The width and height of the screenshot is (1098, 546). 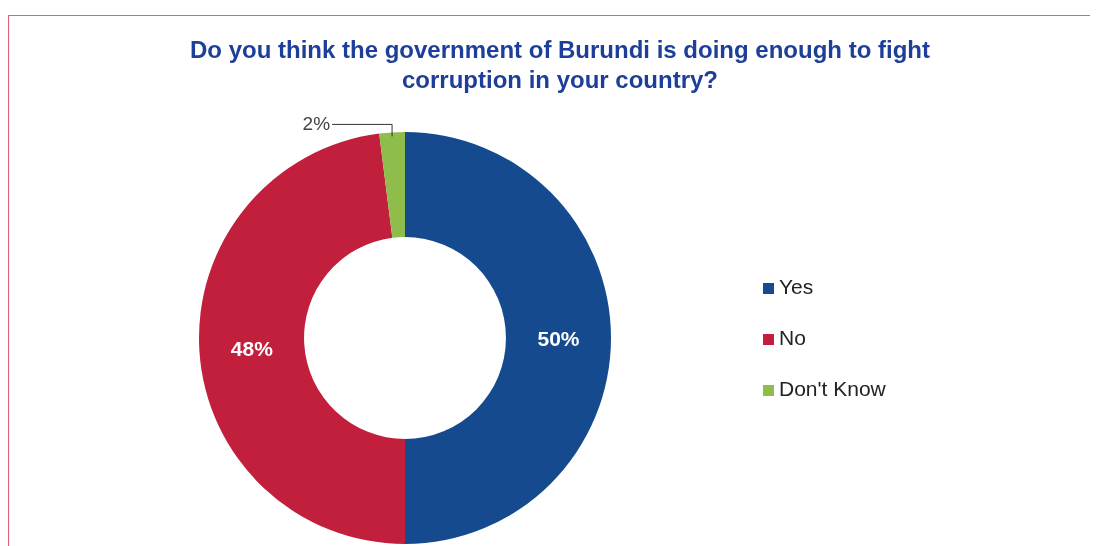 I want to click on data-label: 50%, so click(x=558, y=338).